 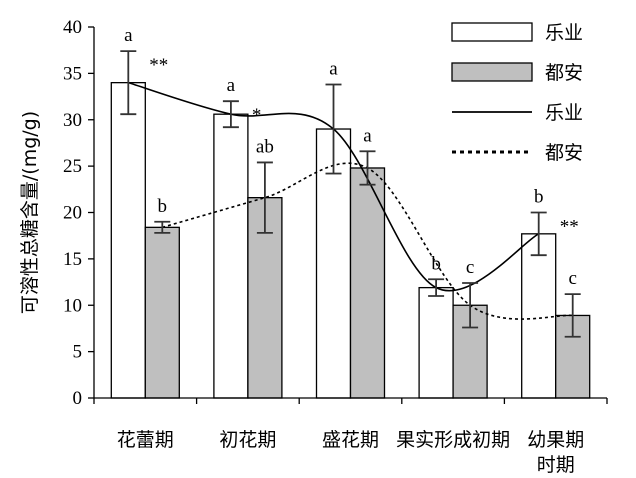 What do you see at coordinates (492, 32) in the screenshot?
I see `legend-swatch-乐业` at bounding box center [492, 32].